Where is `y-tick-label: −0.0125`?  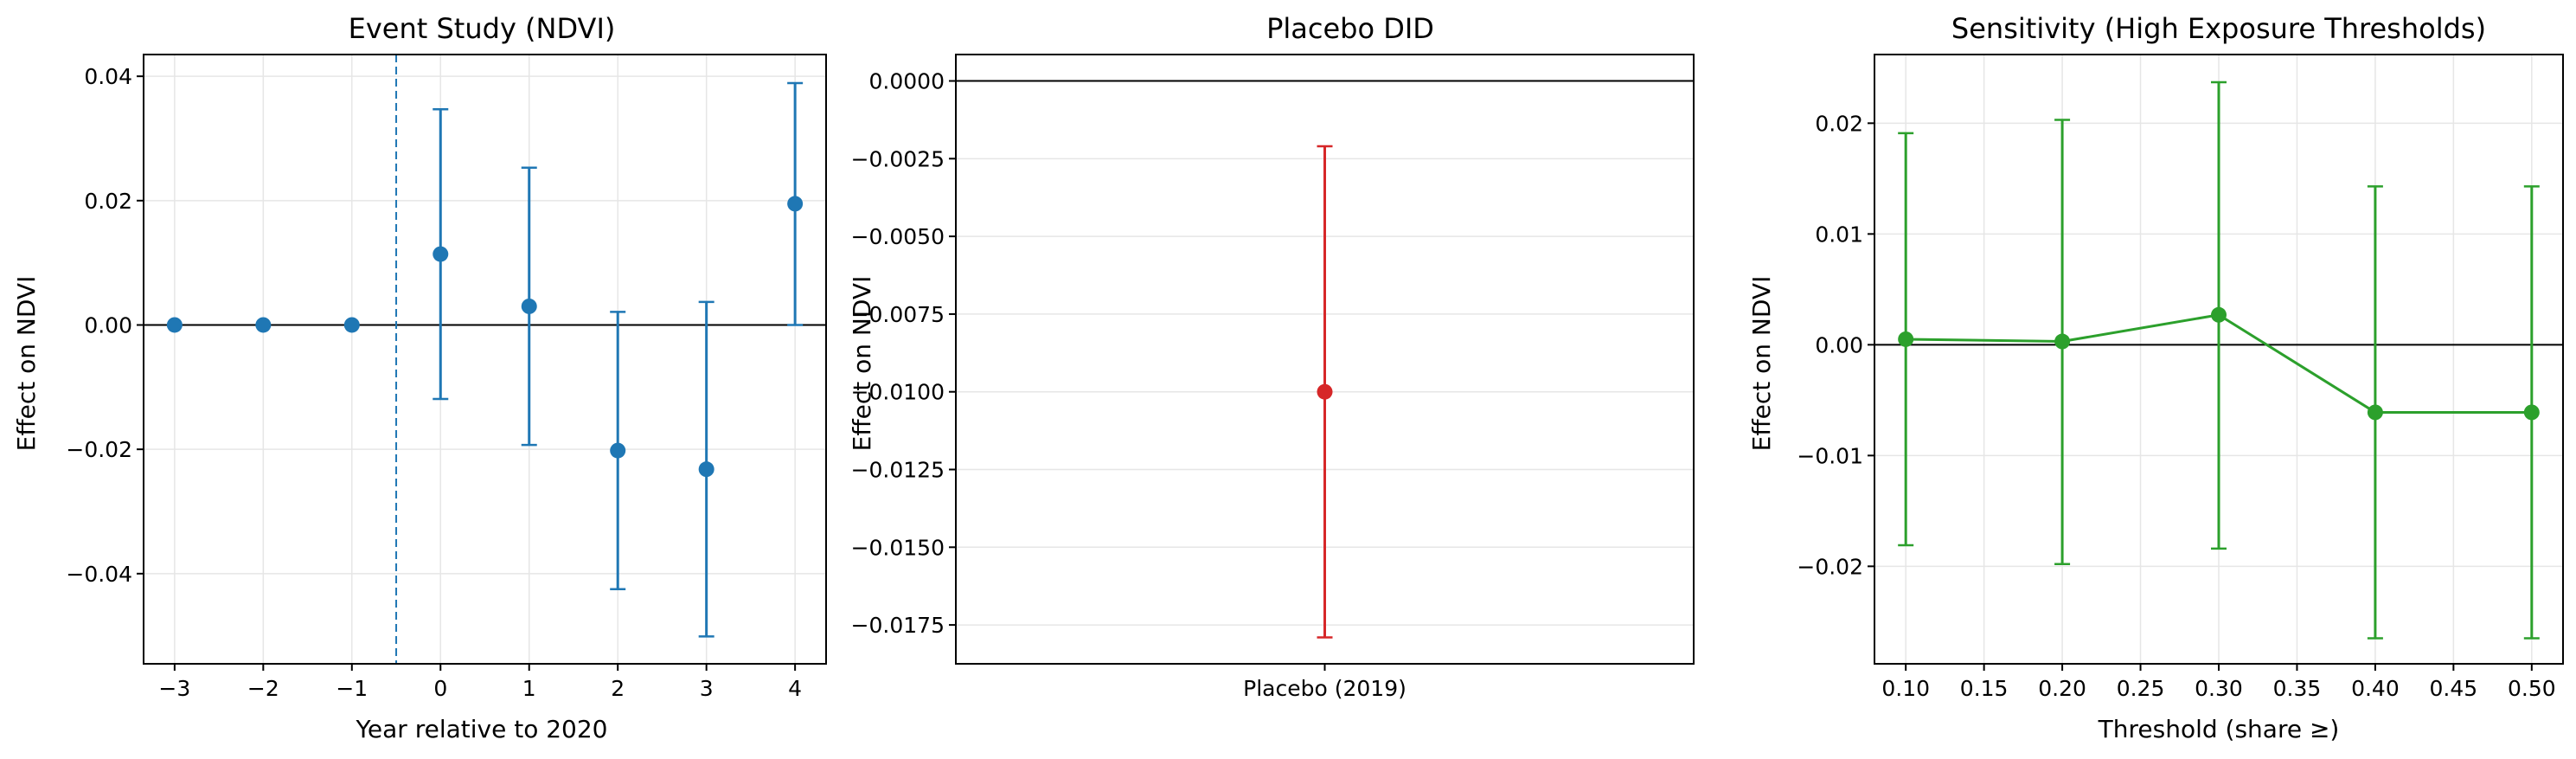
y-tick-label: −0.0125 is located at coordinates (898, 471).